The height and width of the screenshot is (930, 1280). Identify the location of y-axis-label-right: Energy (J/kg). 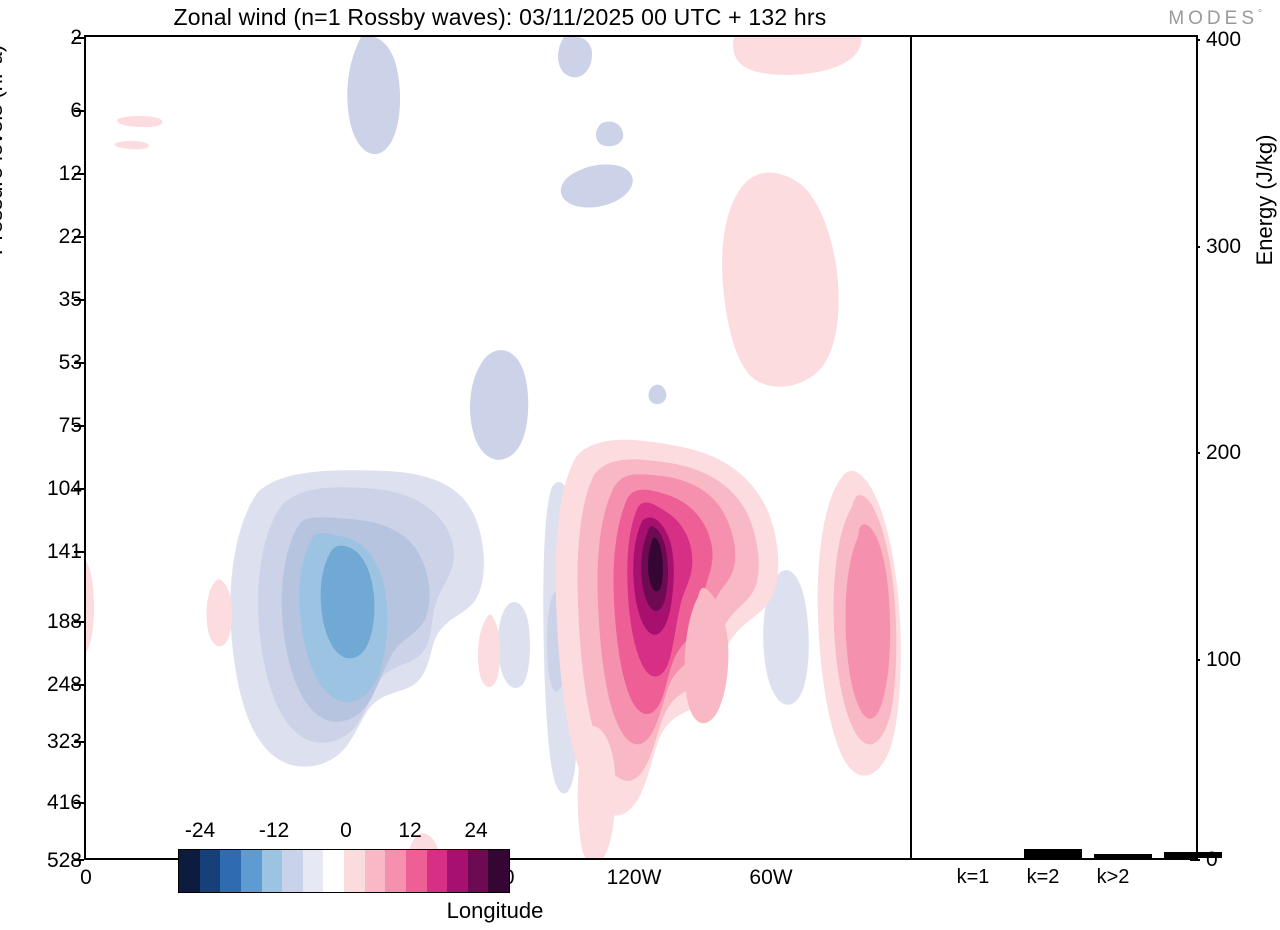
(1264, 200).